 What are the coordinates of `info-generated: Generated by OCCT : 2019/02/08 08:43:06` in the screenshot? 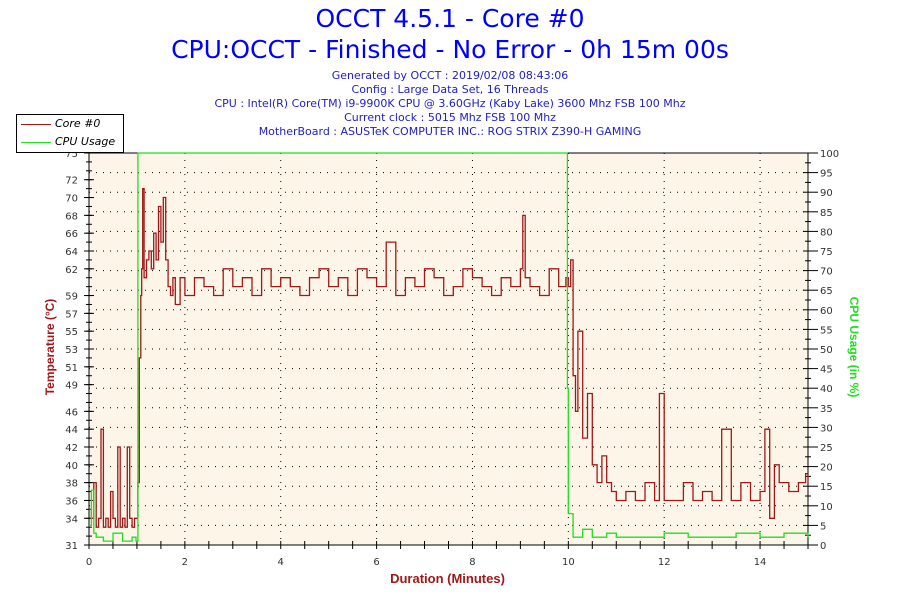 It's located at (450, 75).